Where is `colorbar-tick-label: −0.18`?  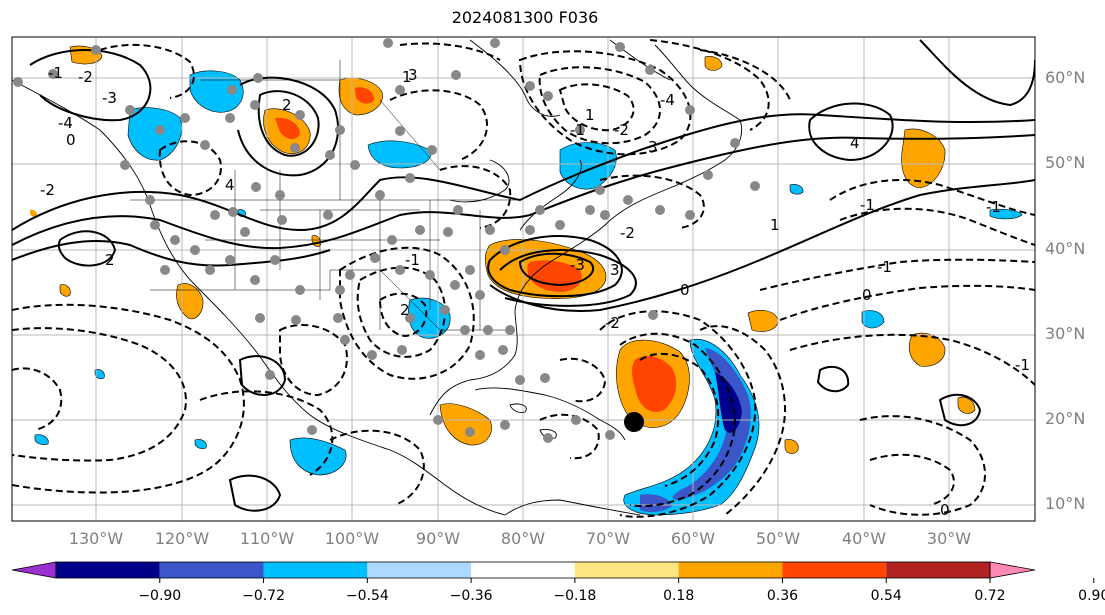
colorbar-tick-label: −0.18 is located at coordinates (575, 596).